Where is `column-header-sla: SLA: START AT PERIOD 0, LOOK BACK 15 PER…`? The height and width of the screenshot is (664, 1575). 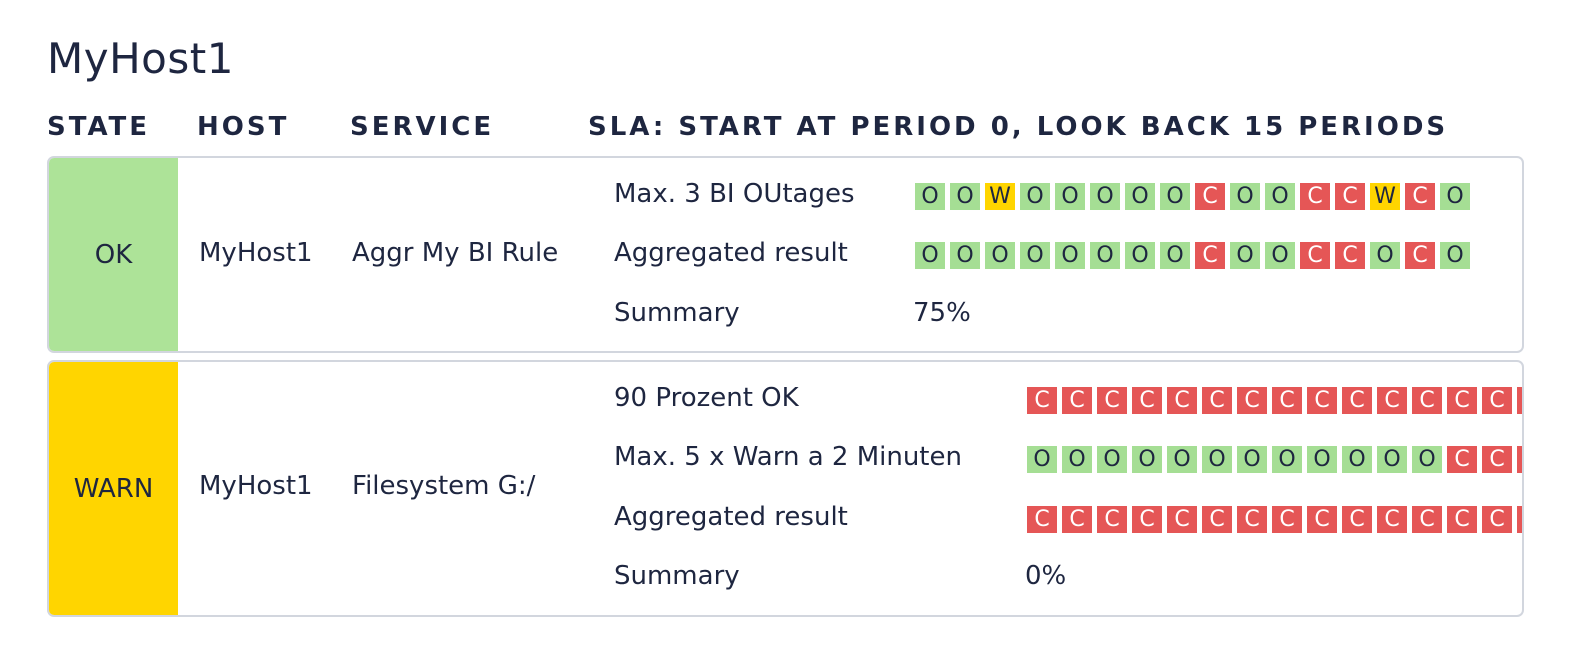 column-header-sla: SLA: START AT PERIOD 0, LOOK BACK 15 PER… is located at coordinates (1018, 127).